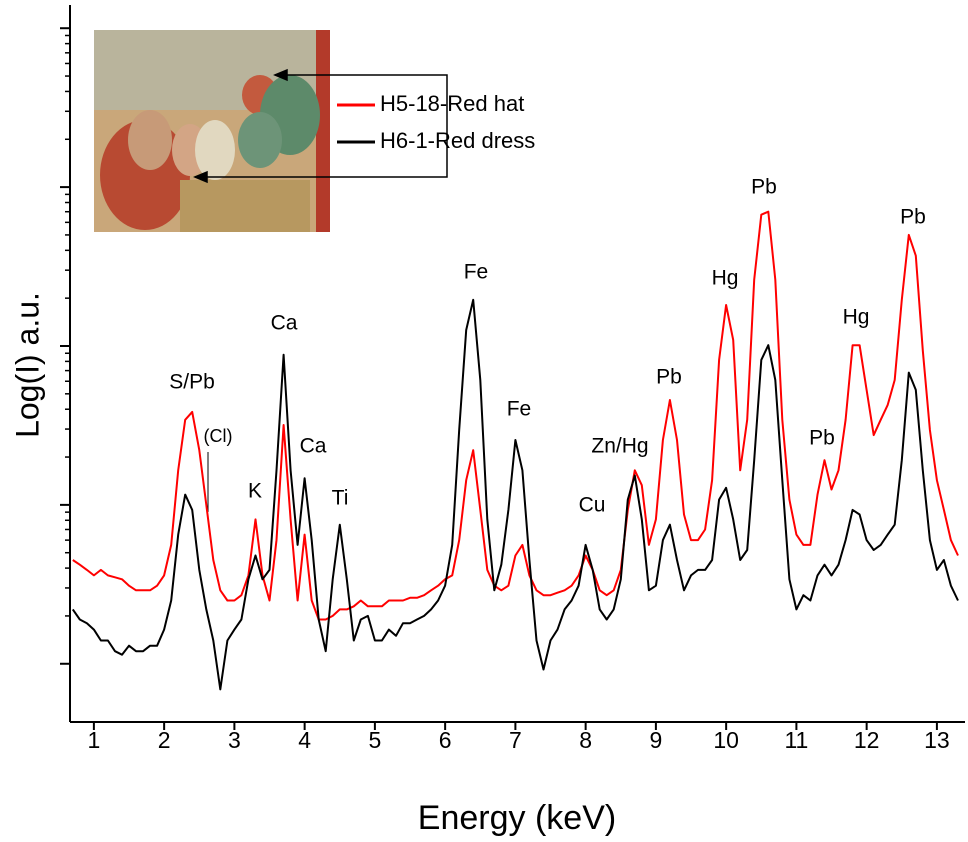  What do you see at coordinates (452, 103) in the screenshot?
I see `legend-label: H5-18-Red hat` at bounding box center [452, 103].